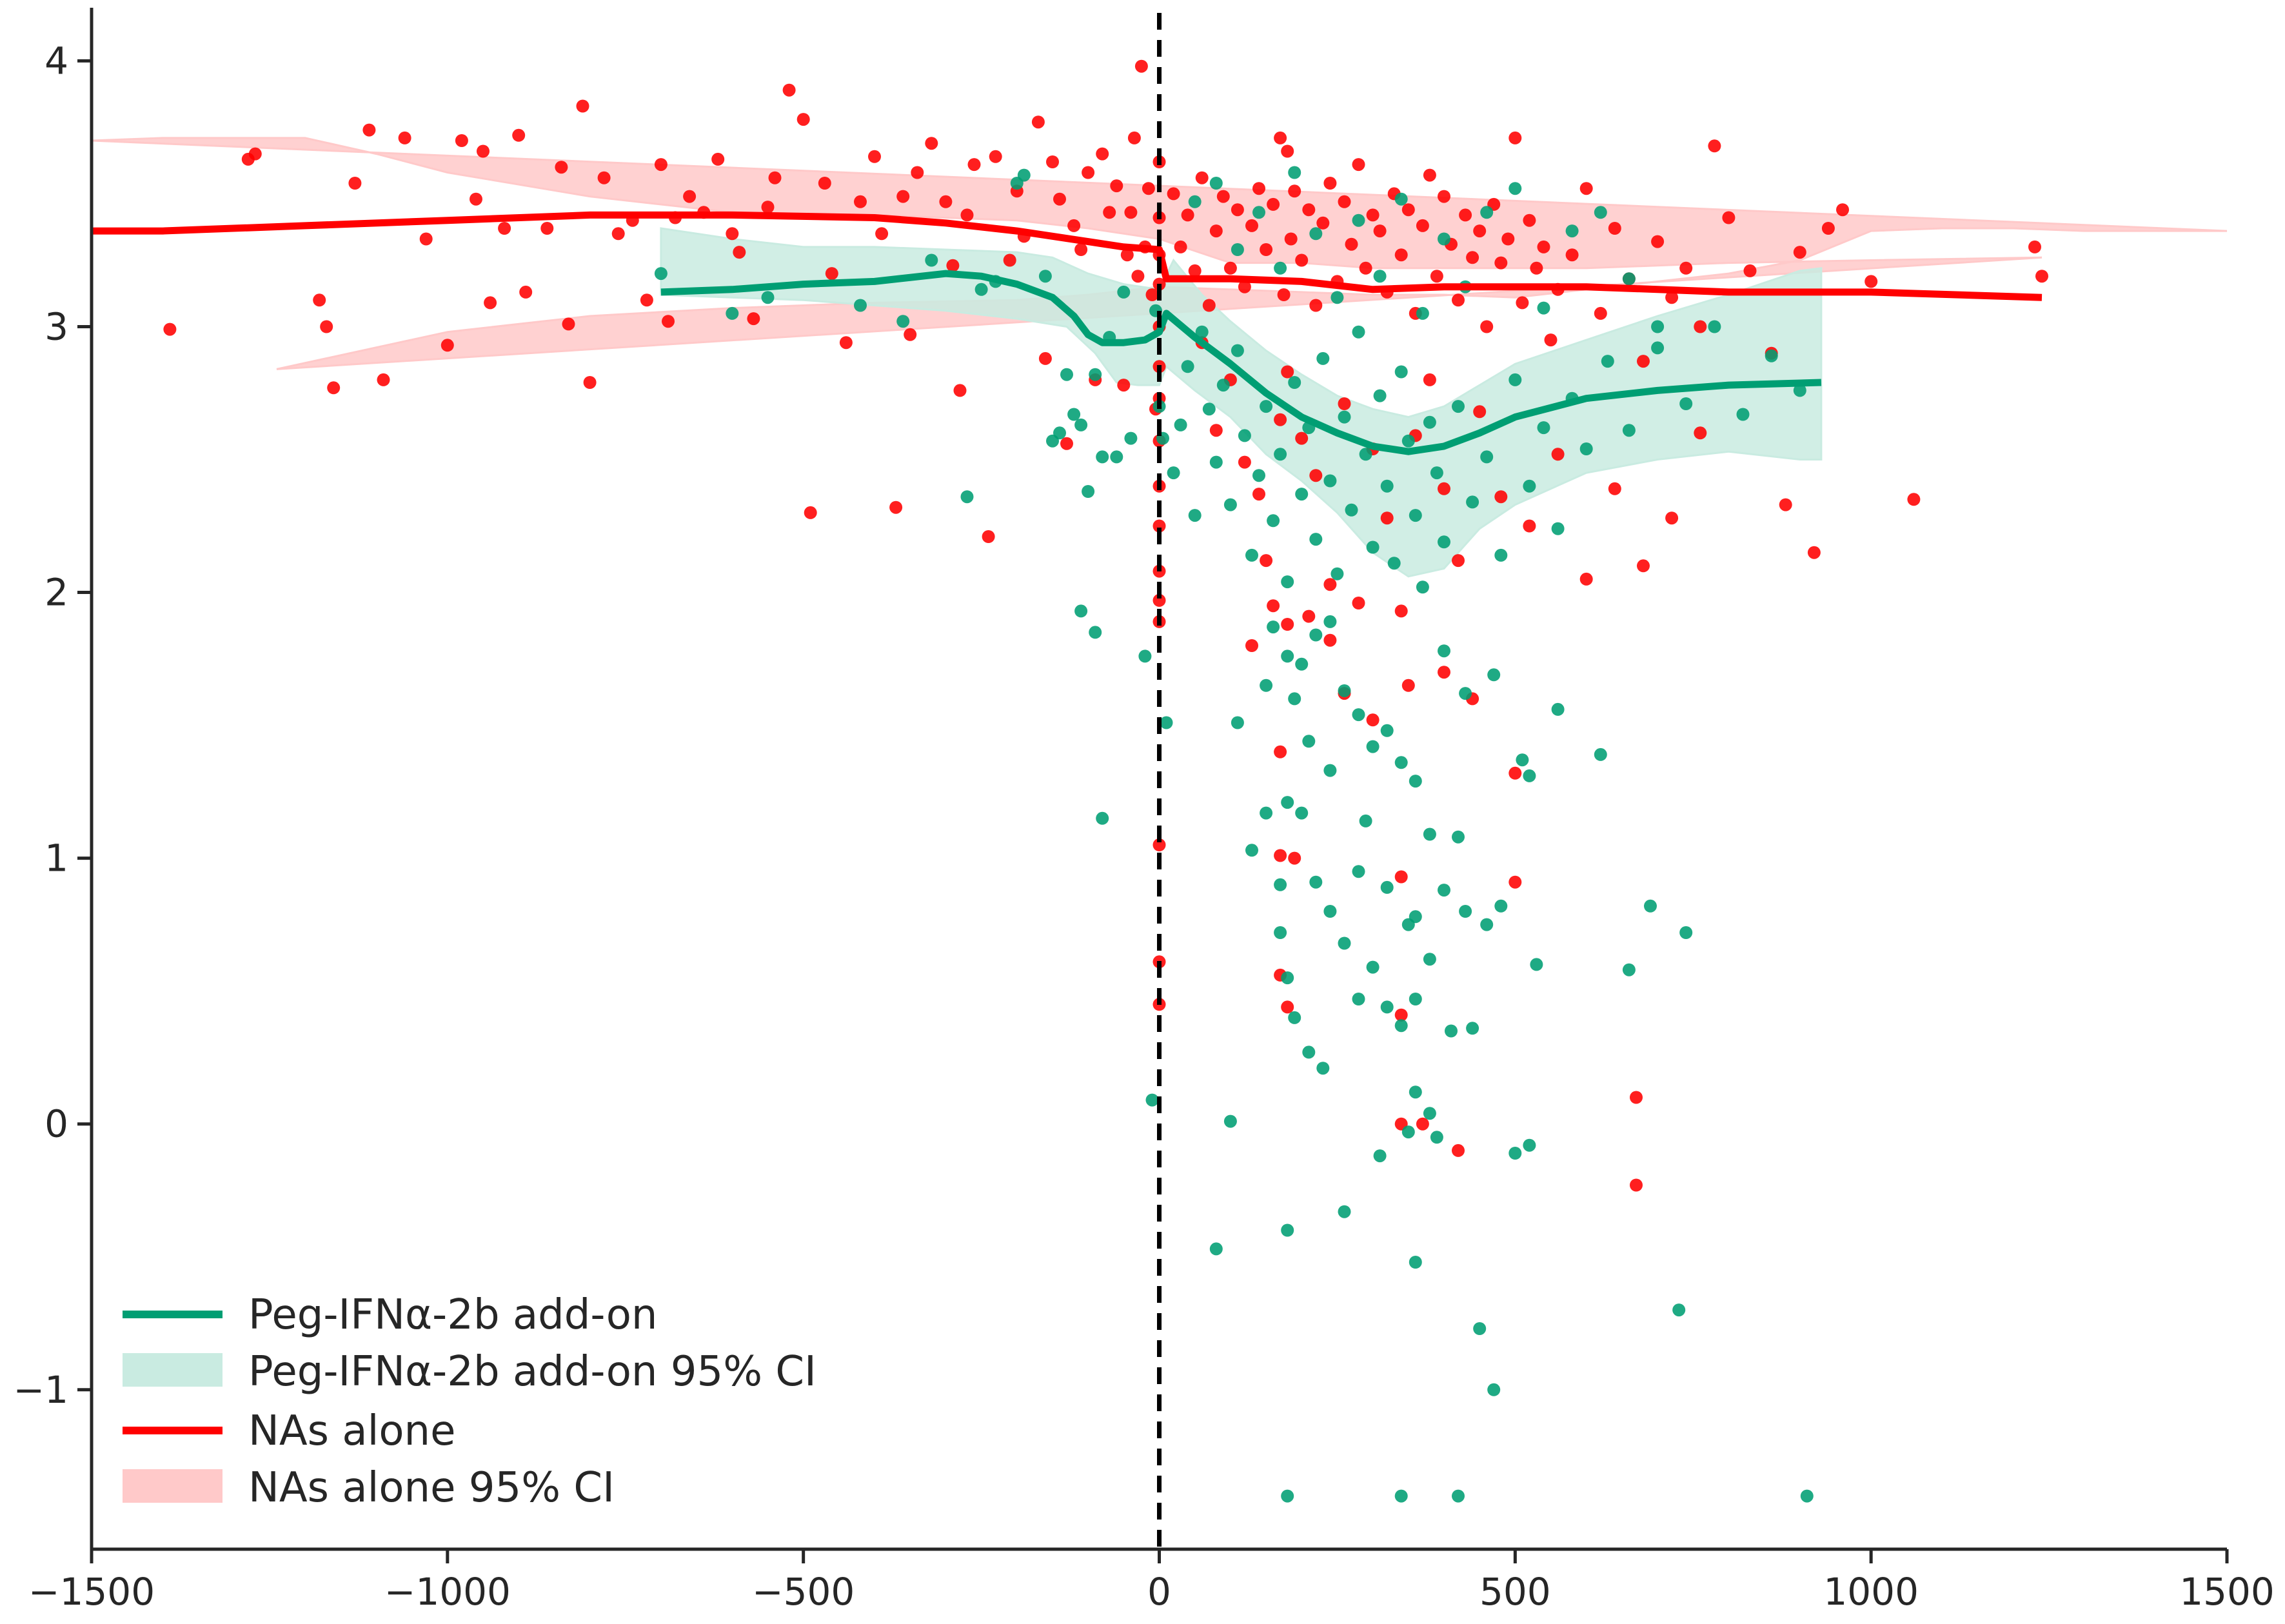  Describe the element at coordinates (452, 1315) in the screenshot. I see `legend-label-peg: Peg-IFNα-2b add-on` at that location.